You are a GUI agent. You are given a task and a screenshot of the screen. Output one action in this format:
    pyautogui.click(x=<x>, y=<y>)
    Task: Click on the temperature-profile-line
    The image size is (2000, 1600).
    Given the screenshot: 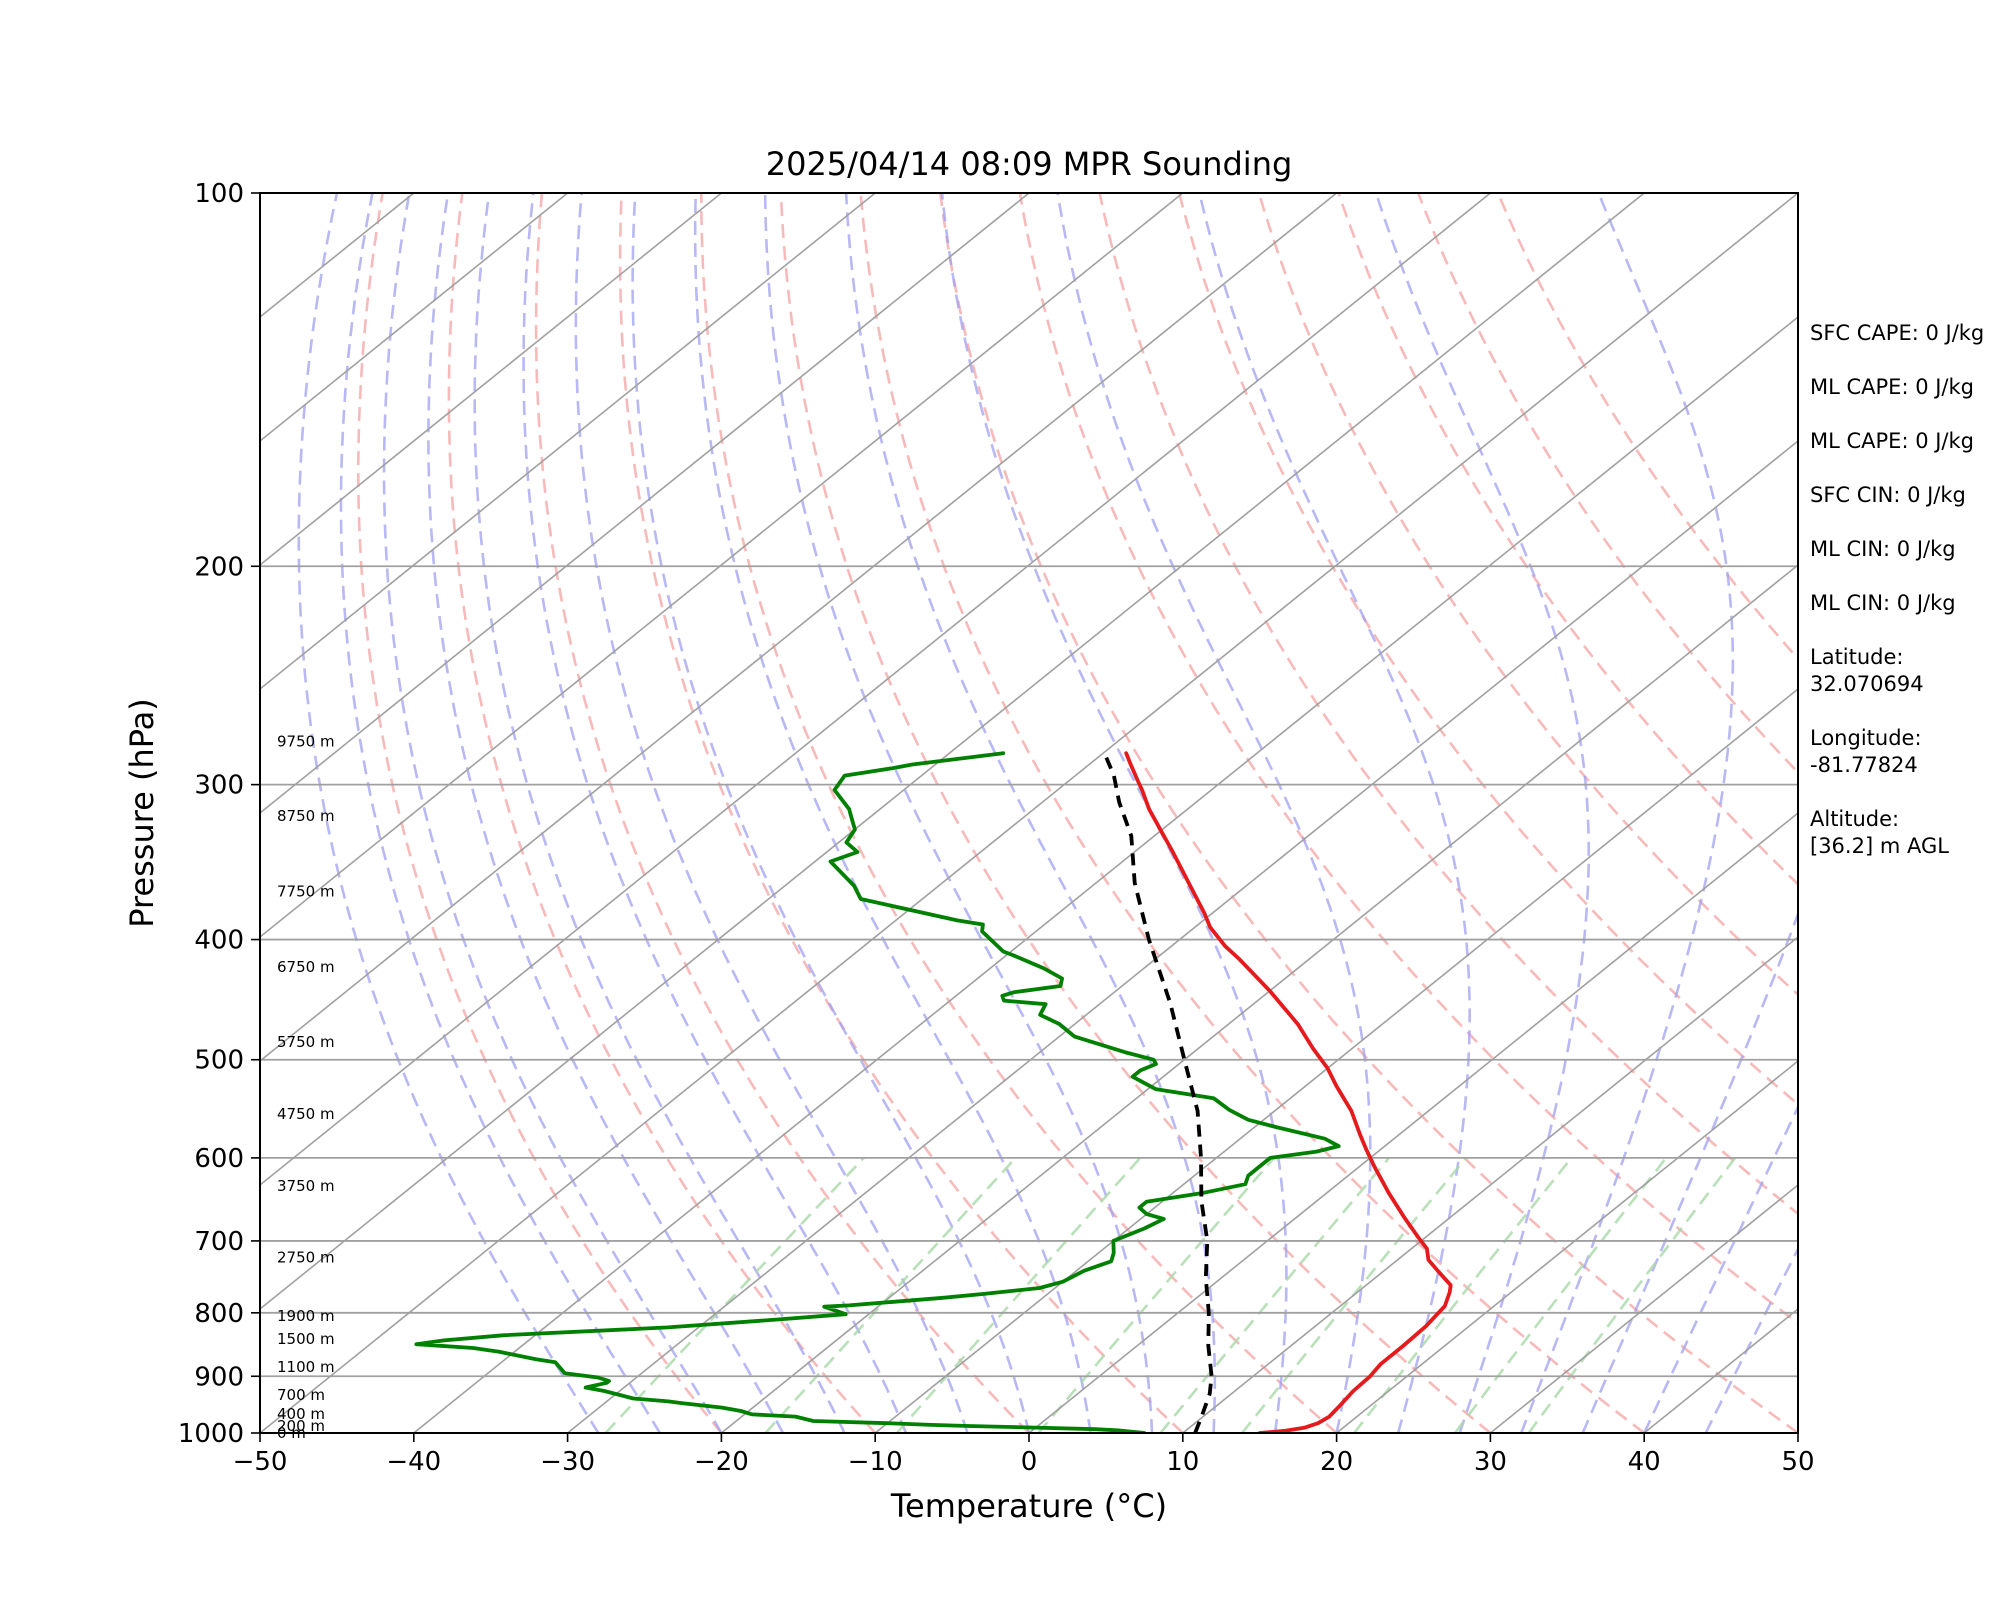 What is the action you would take?
    pyautogui.click(x=1288, y=1092)
    